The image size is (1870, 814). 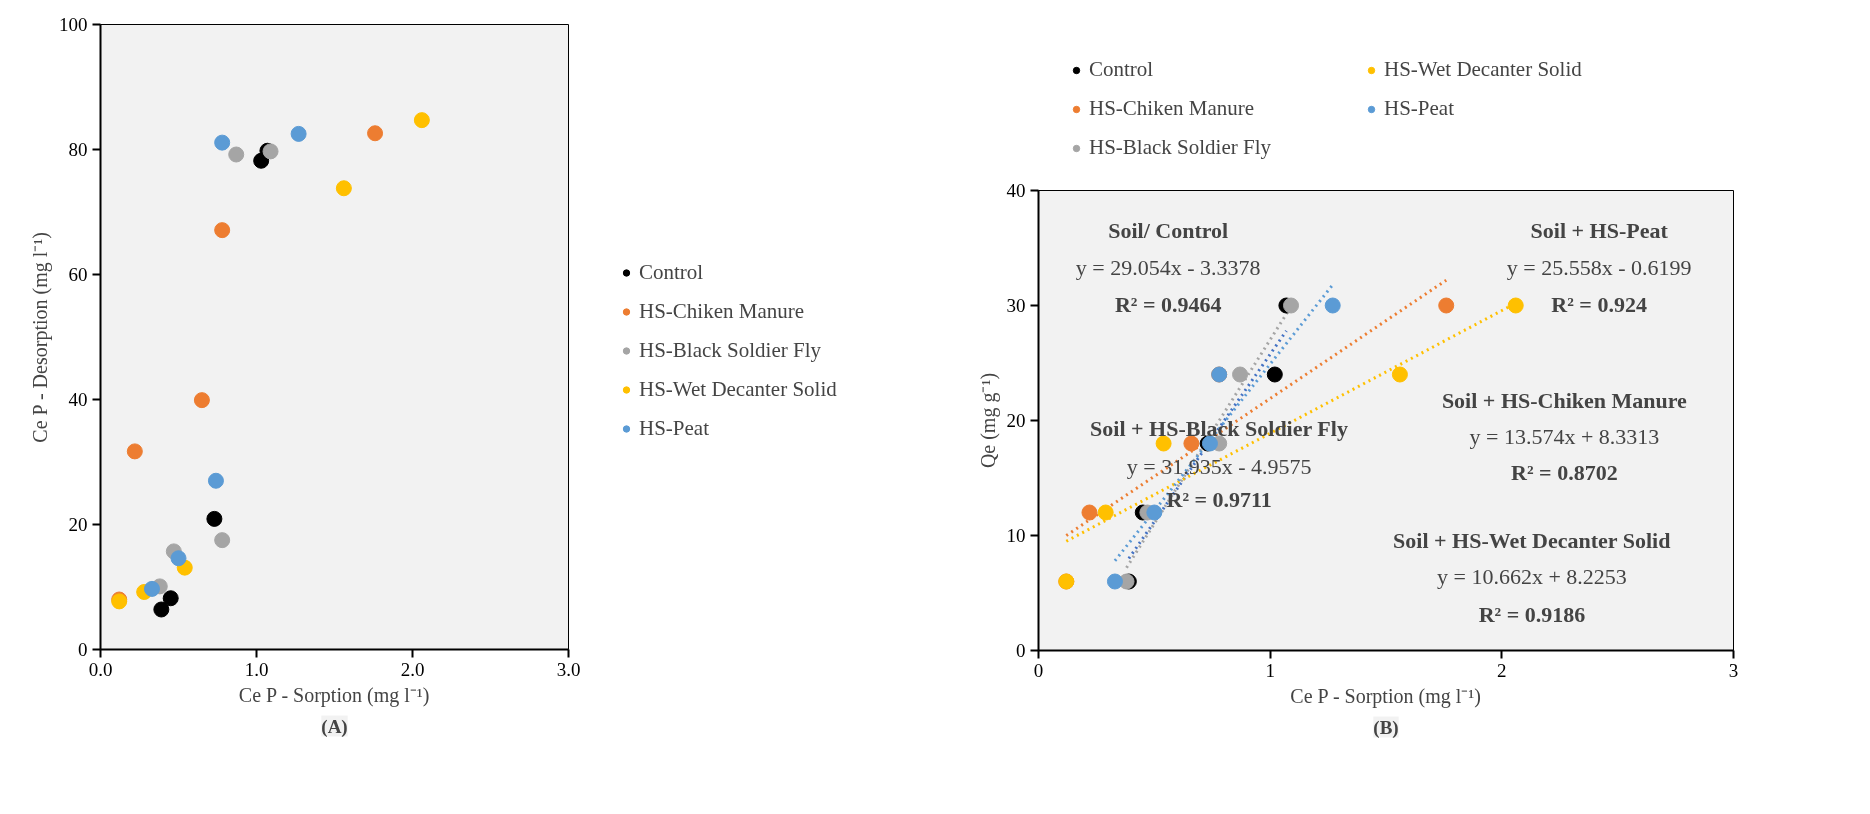 I want to click on y-axis-title: Qe (mg g⁻¹), so click(x=988, y=420).